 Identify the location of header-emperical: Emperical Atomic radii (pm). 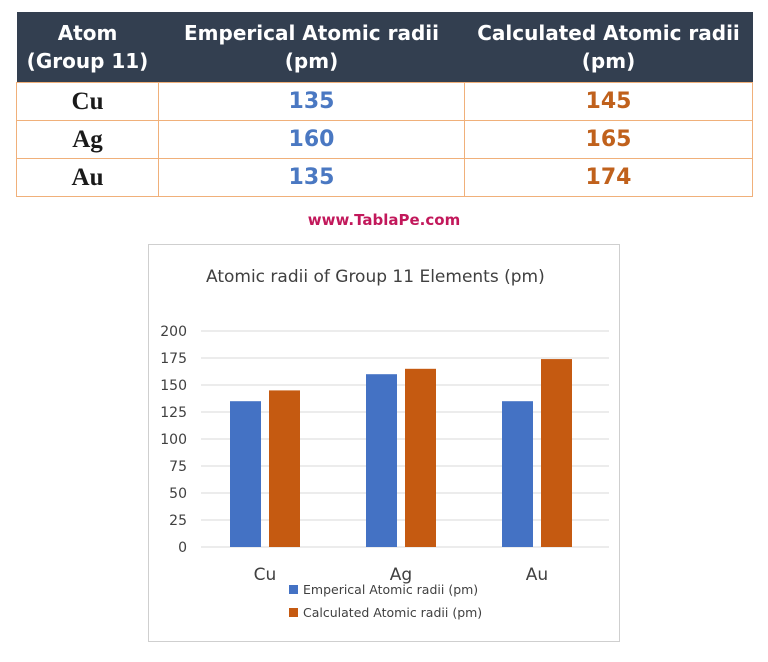
(311, 47).